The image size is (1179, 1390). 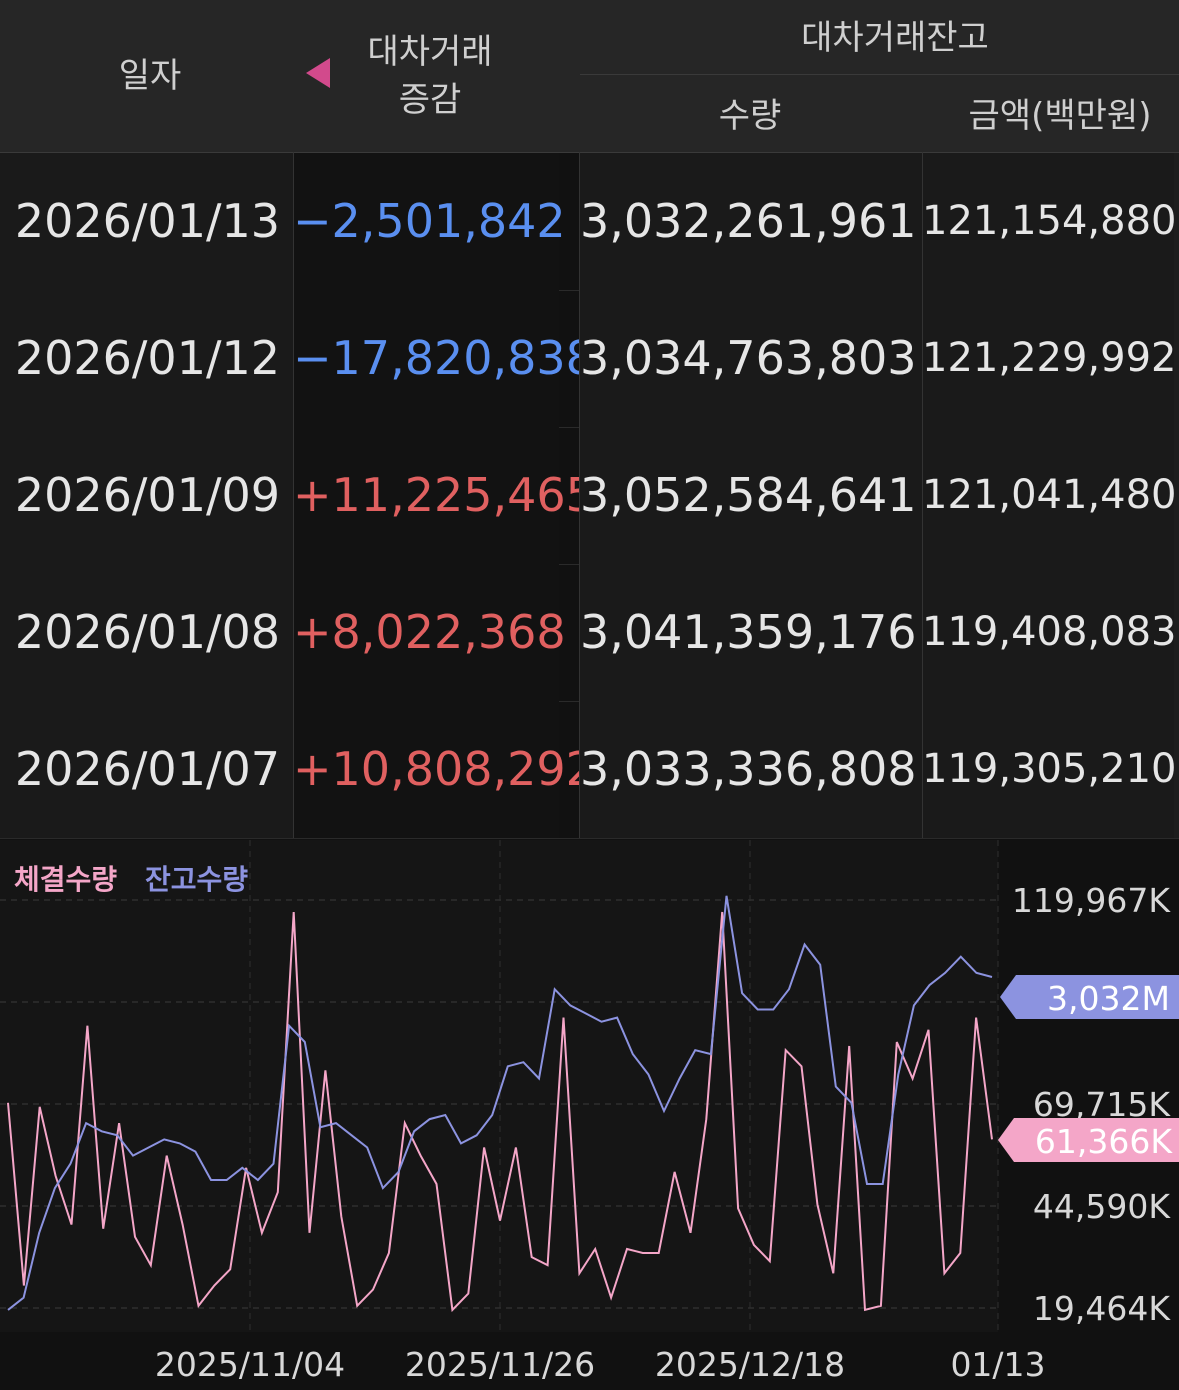 What do you see at coordinates (429, 221) in the screenshot?
I see `row-change: −2,501,842` at bounding box center [429, 221].